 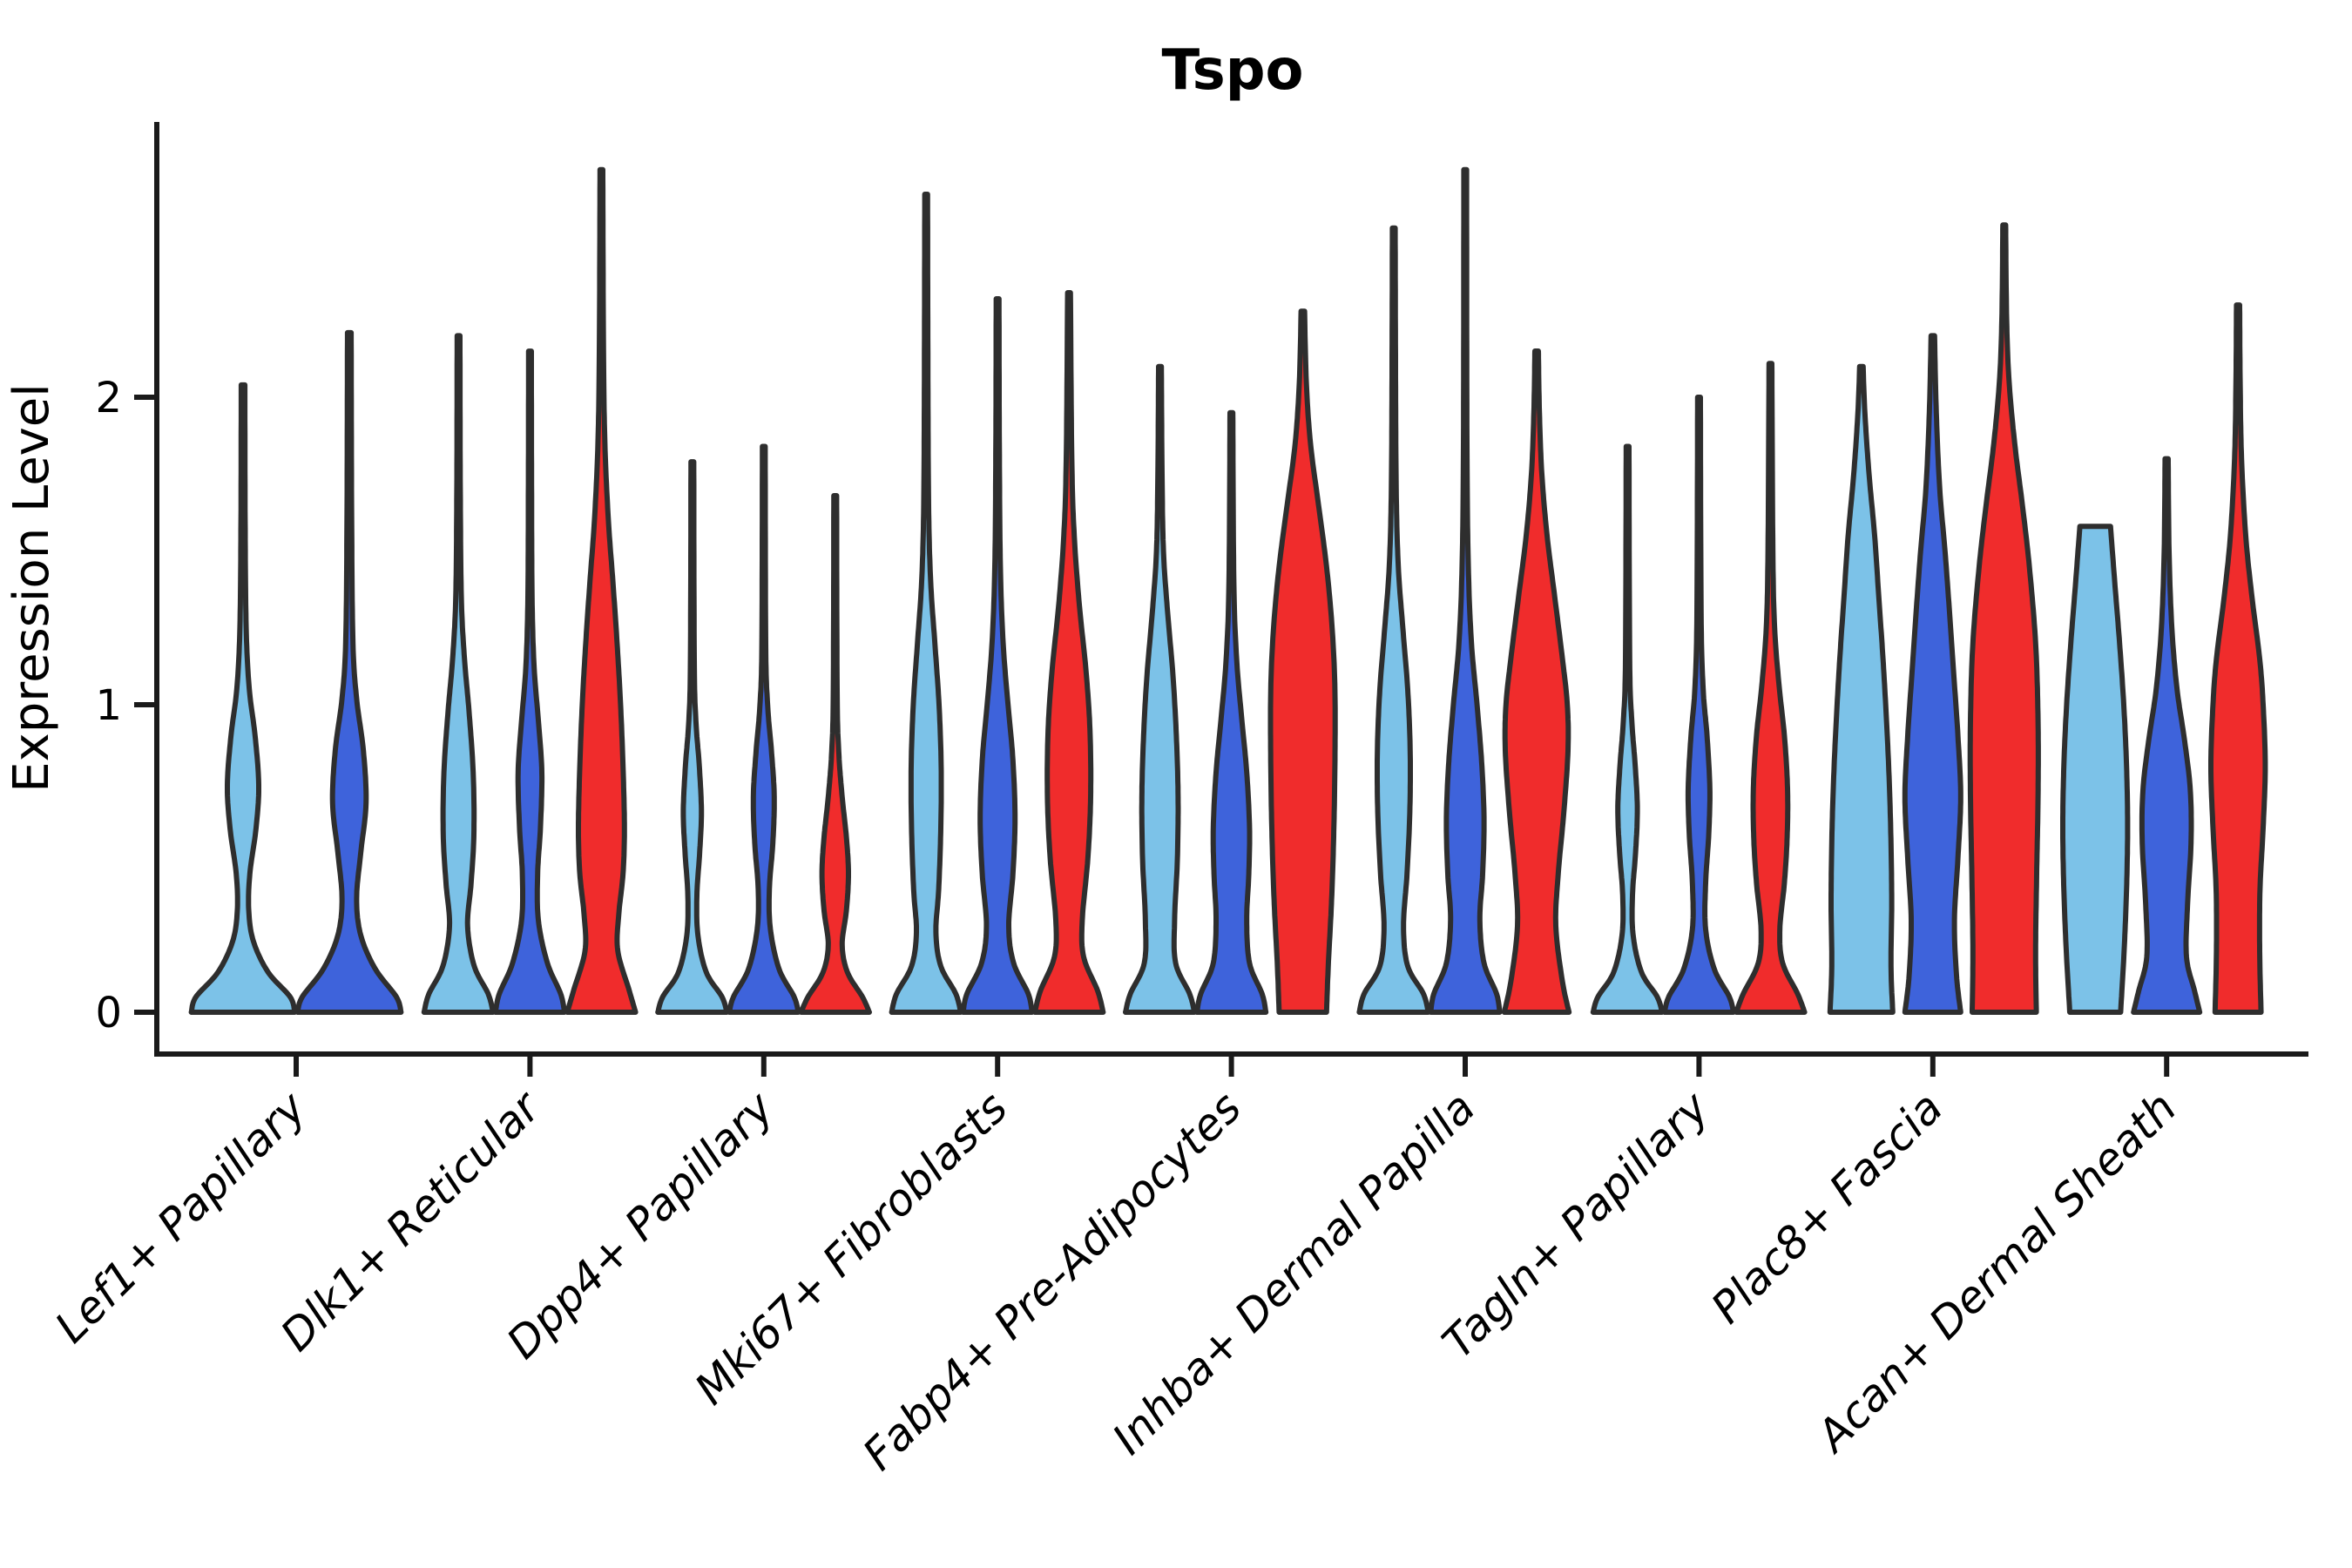 What do you see at coordinates (349, 672) in the screenshot?
I see `violin-0-split-2-dark-blue` at bounding box center [349, 672].